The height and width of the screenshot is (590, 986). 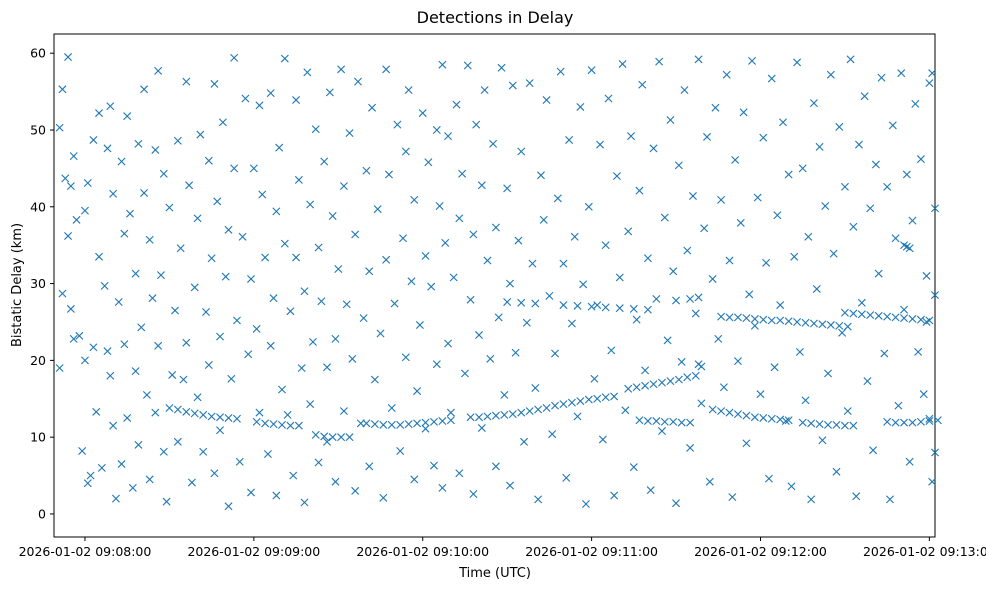 I want to click on x-tick-label: 2026-01-02 09:13:00, so click(x=924, y=551).